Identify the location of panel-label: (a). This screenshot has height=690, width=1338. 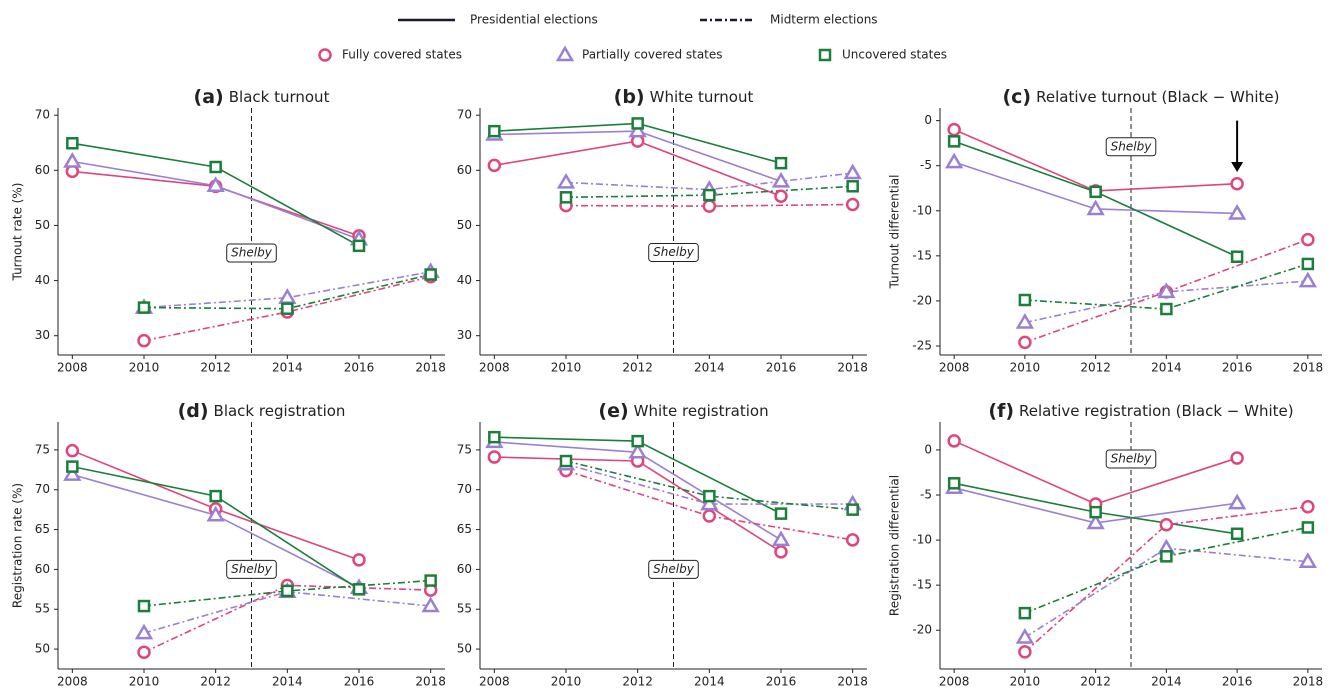
(209, 97).